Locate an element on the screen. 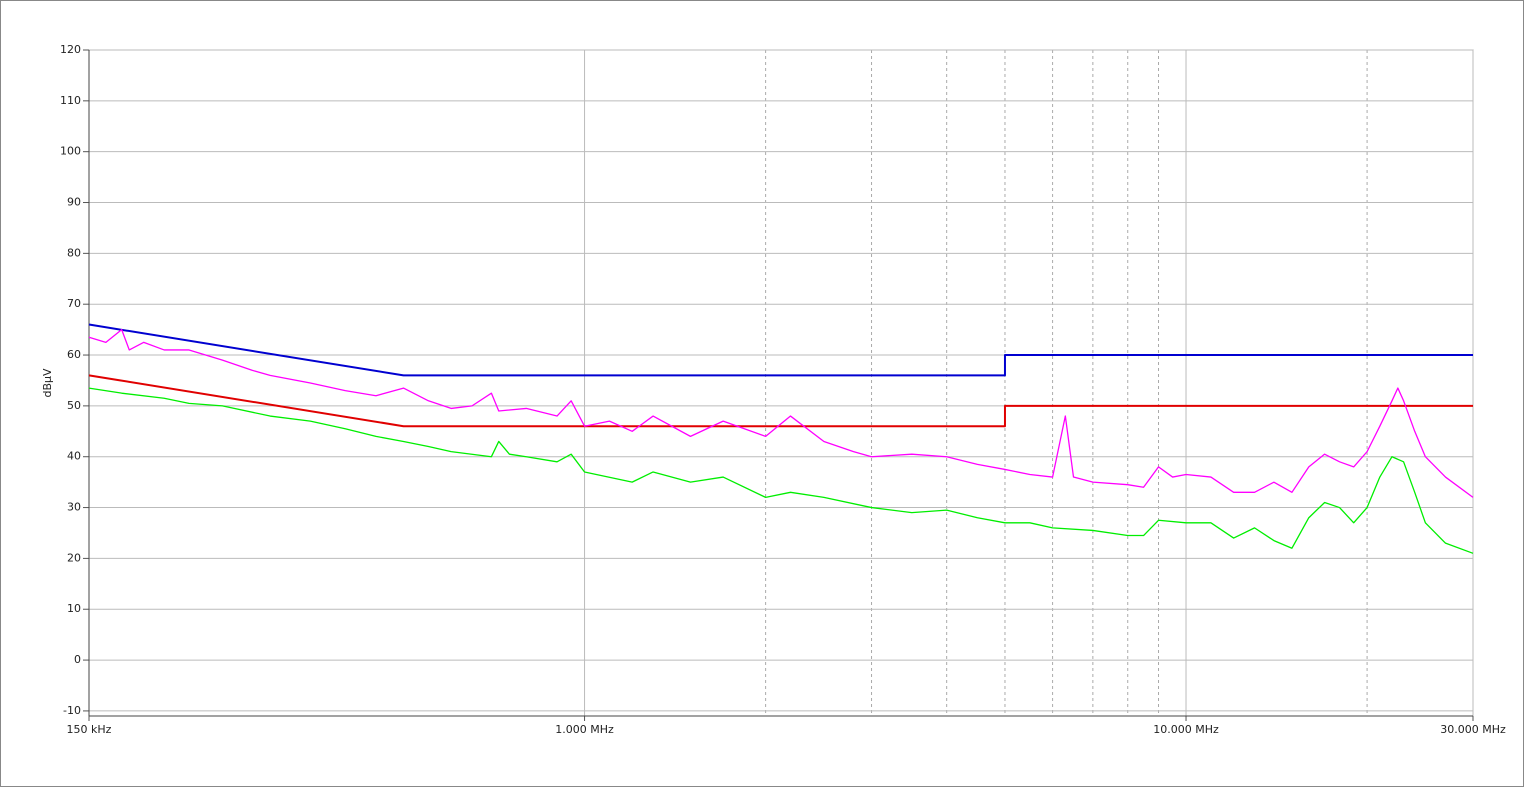 Image resolution: width=1524 pixels, height=787 pixels. y-tick-label: 40 is located at coordinates (74, 456).